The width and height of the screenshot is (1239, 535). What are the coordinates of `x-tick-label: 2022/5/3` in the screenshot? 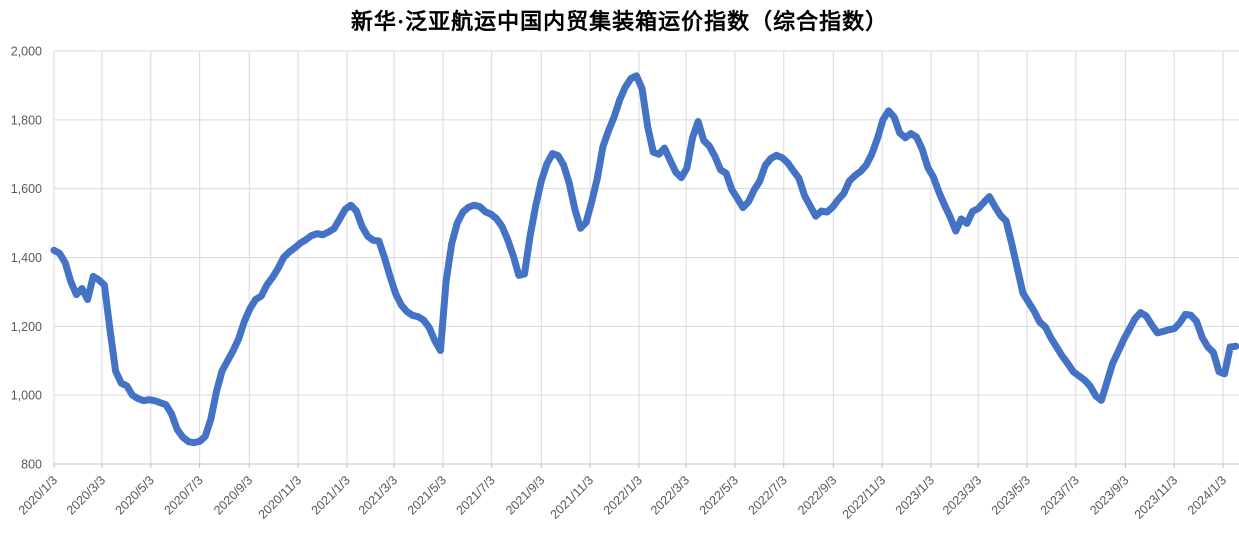 It's located at (719, 495).